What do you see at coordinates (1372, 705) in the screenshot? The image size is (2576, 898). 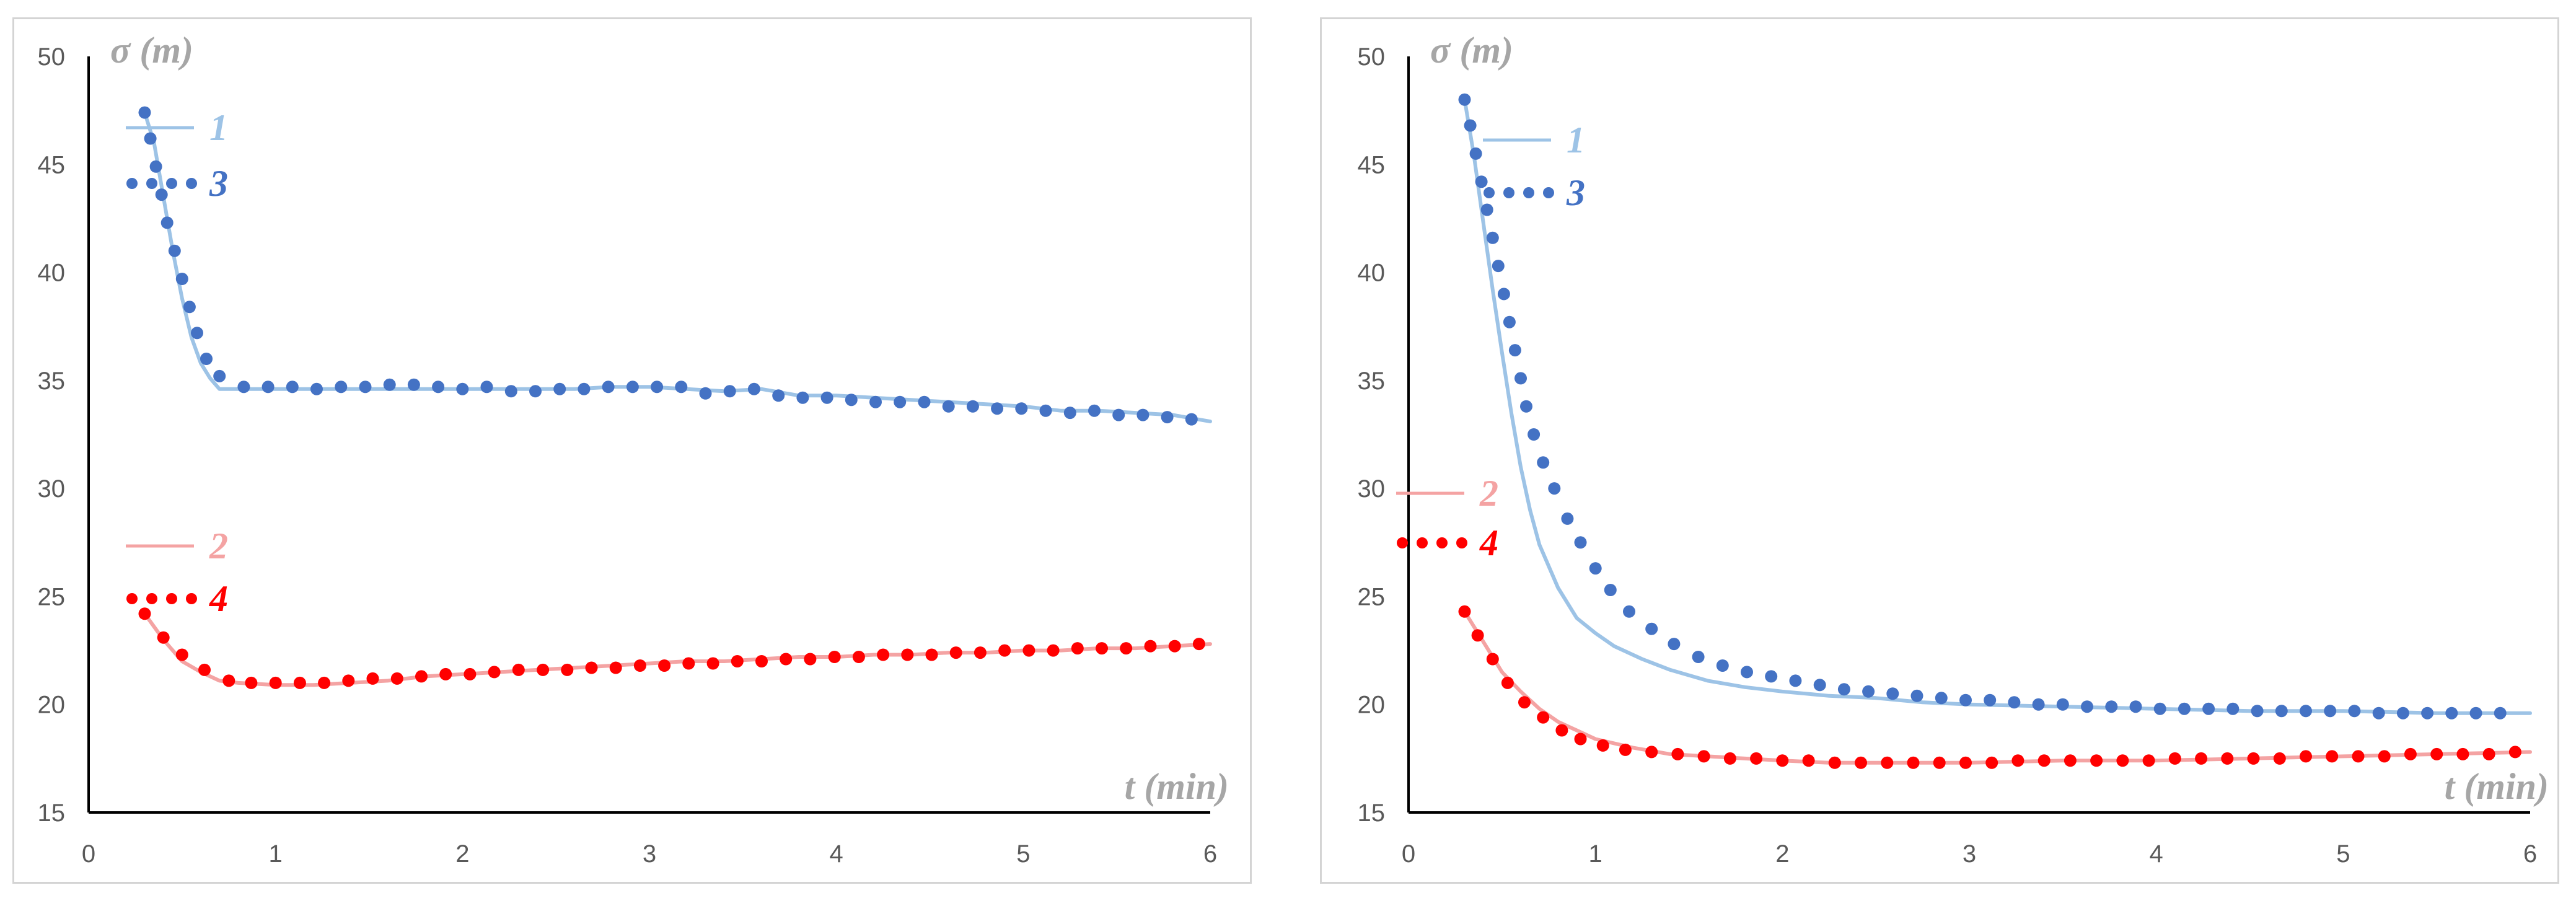 I see `y-tick-label: 20` at bounding box center [1372, 705].